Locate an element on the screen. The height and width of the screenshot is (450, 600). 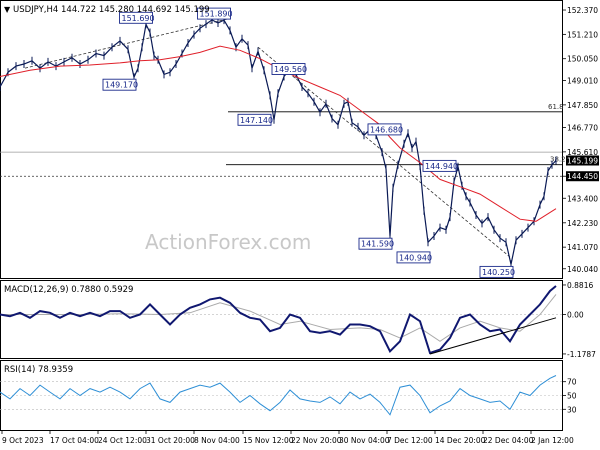
x-axis-label: 8 Nov 04:00 is located at coordinates (217, 440).